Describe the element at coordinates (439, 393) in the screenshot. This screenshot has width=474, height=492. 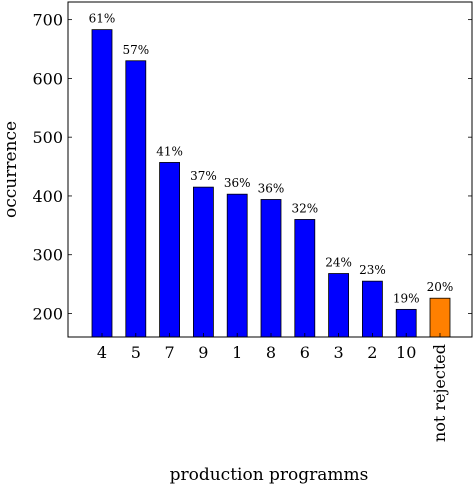
I see `x-tick-label-not-rejected: not rejected` at that location.